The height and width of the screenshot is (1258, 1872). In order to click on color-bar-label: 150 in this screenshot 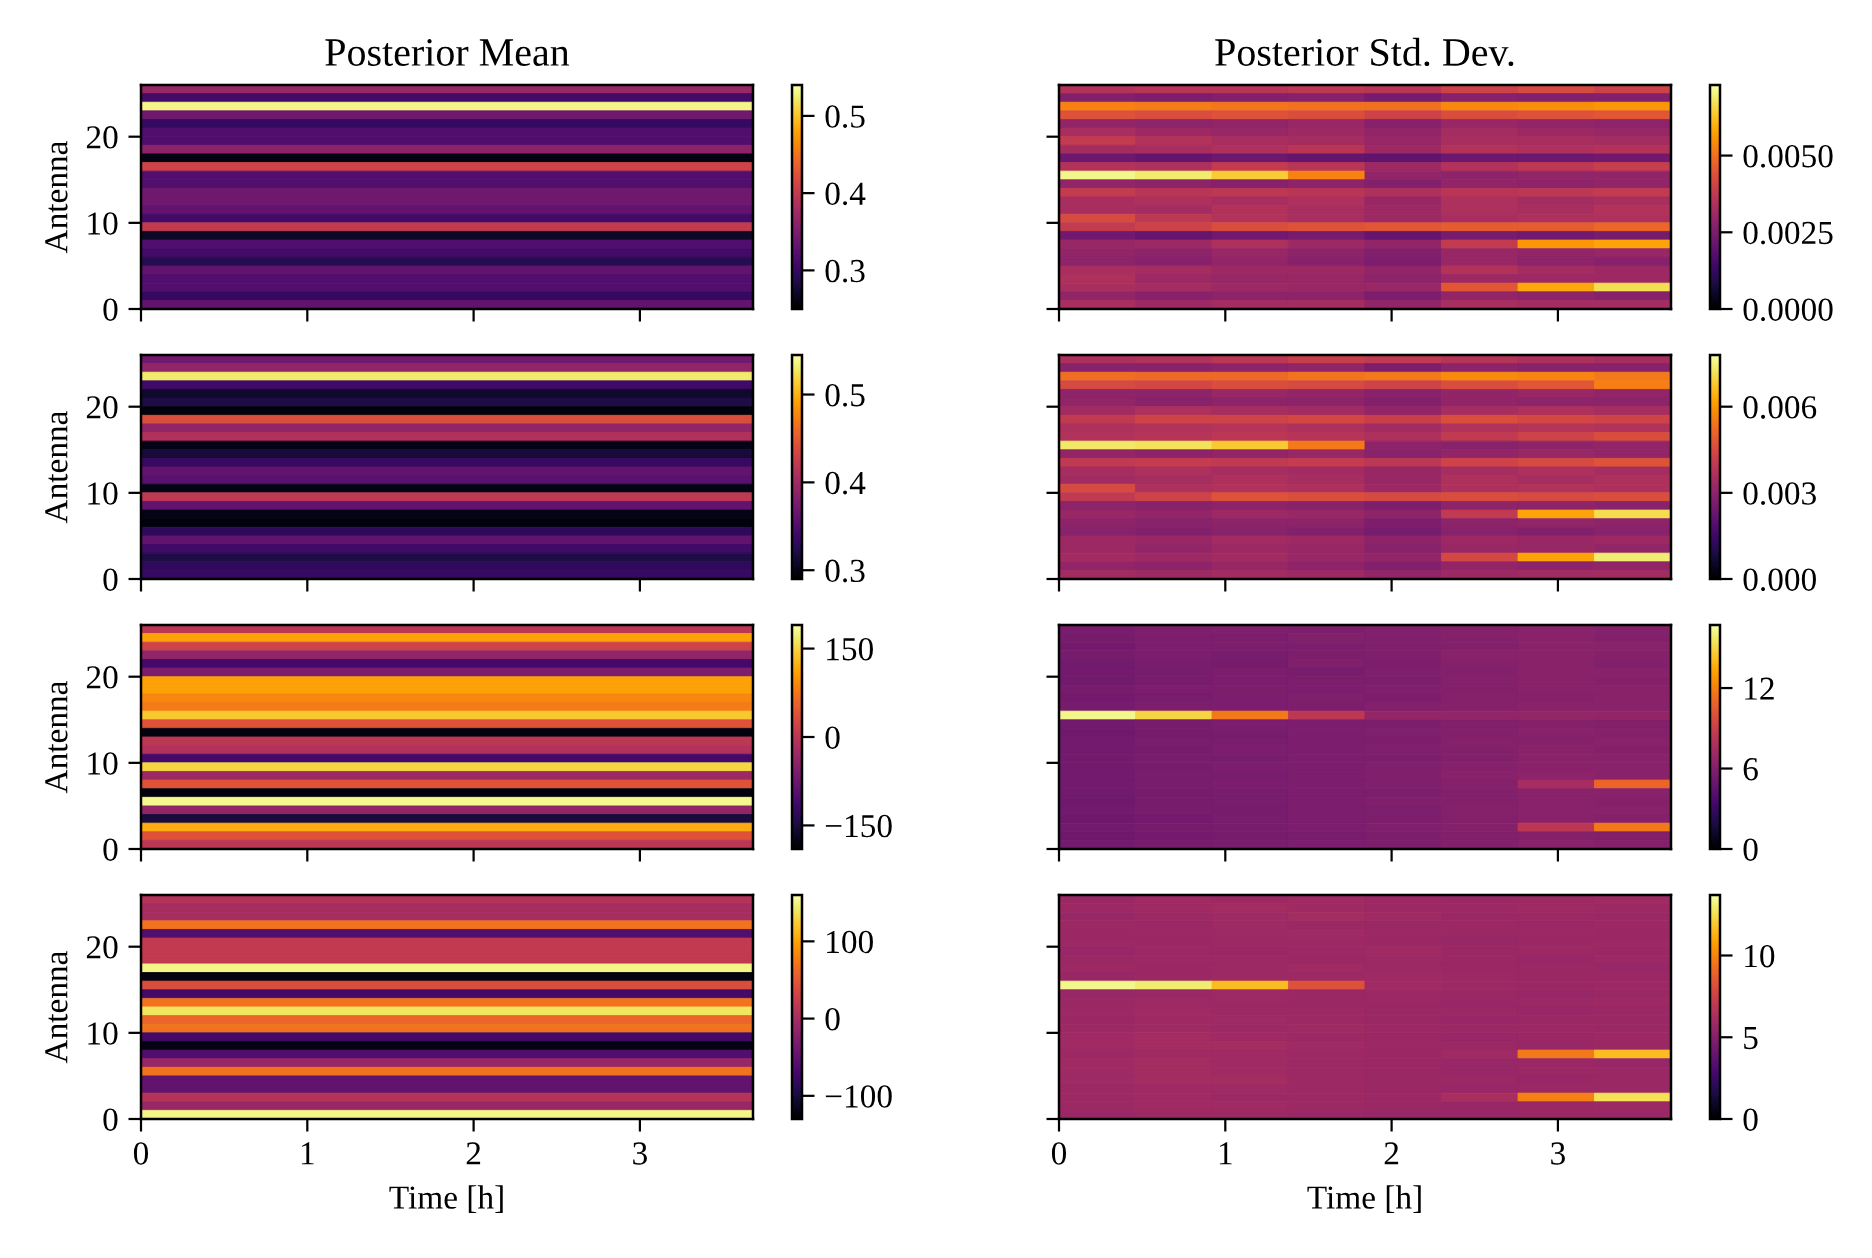, I will do `click(850, 649)`.